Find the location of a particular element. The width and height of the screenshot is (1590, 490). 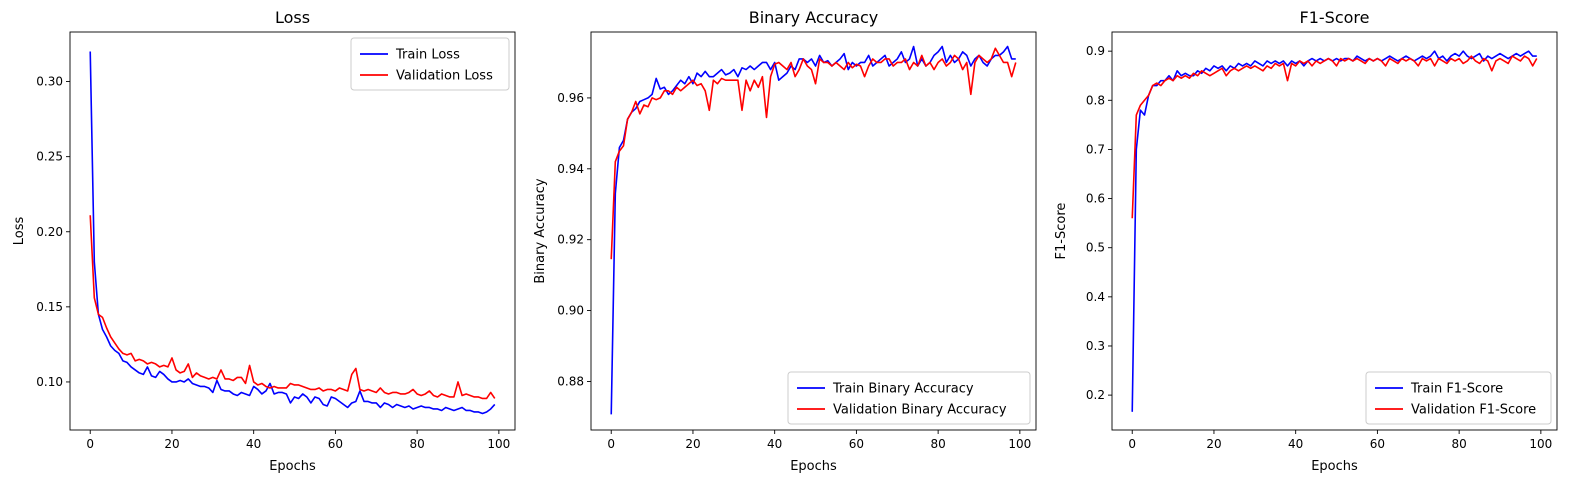

f1-score-legend-train-label: Train F1-Score is located at coordinates (1456, 389).